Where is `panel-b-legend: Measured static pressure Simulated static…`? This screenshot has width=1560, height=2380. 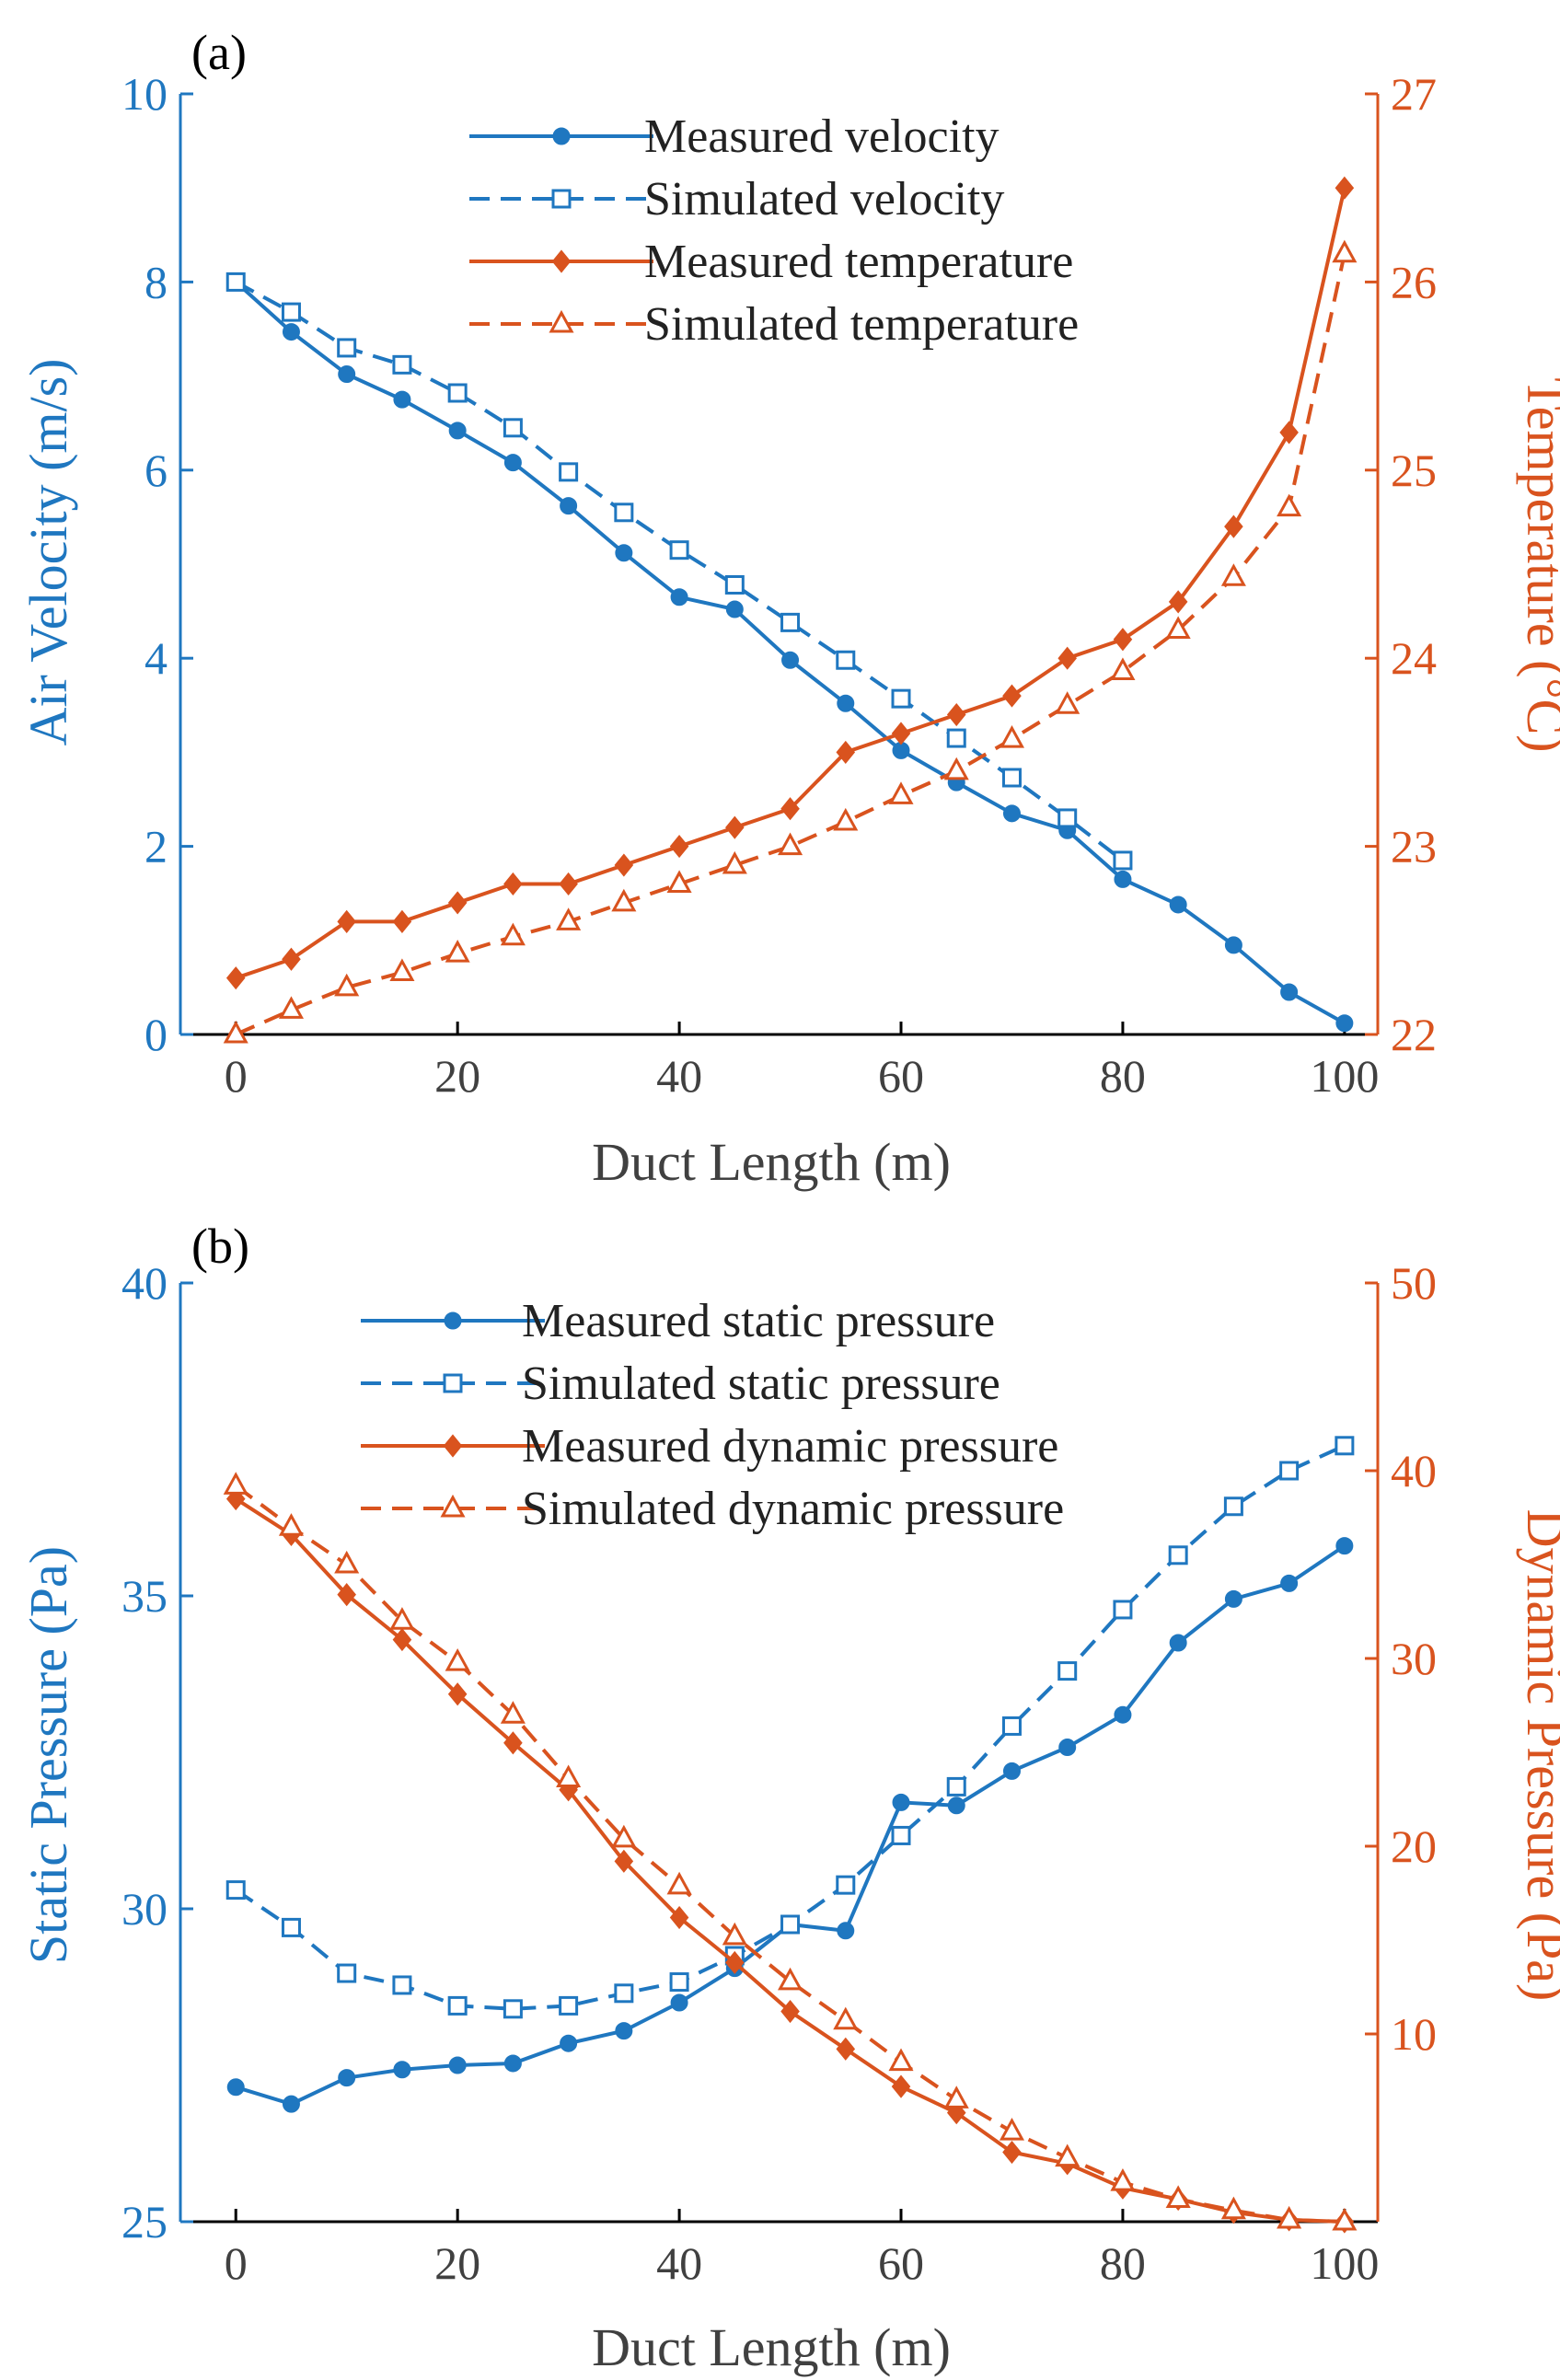
panel-b-legend: Measured static pressure Simulated static… is located at coordinates (712, 1415).